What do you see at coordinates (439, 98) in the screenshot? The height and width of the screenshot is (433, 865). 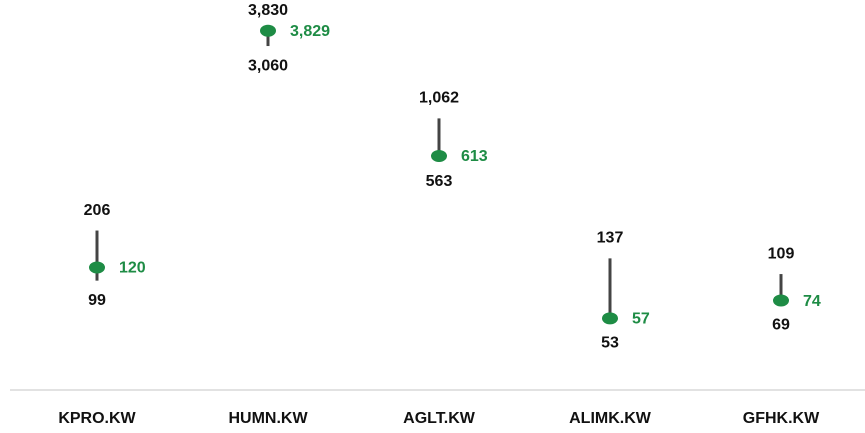 I see `high-label: 1,062` at bounding box center [439, 98].